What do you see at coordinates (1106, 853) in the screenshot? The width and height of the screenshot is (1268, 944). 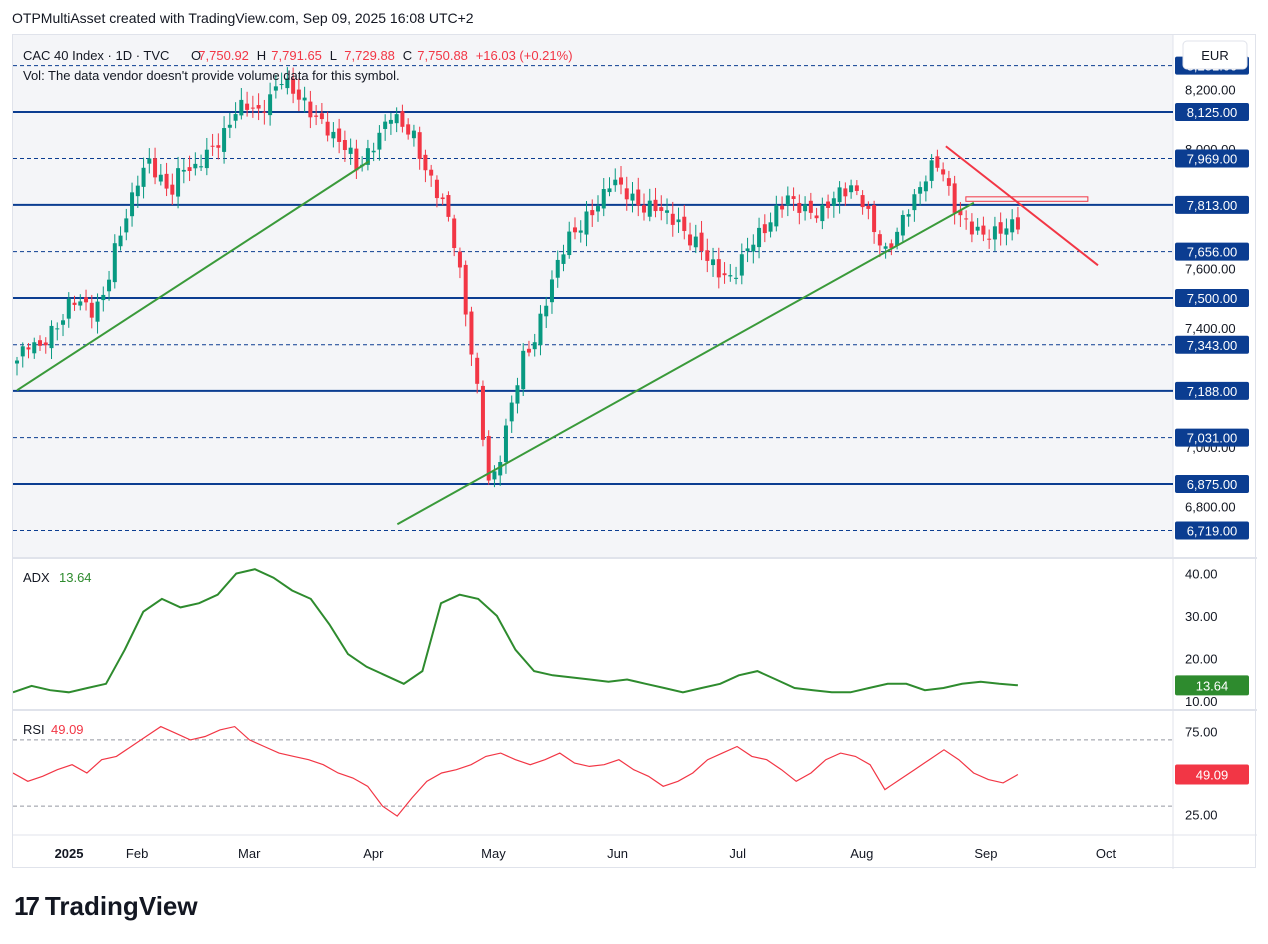 I see `time-tick-label: Oct` at bounding box center [1106, 853].